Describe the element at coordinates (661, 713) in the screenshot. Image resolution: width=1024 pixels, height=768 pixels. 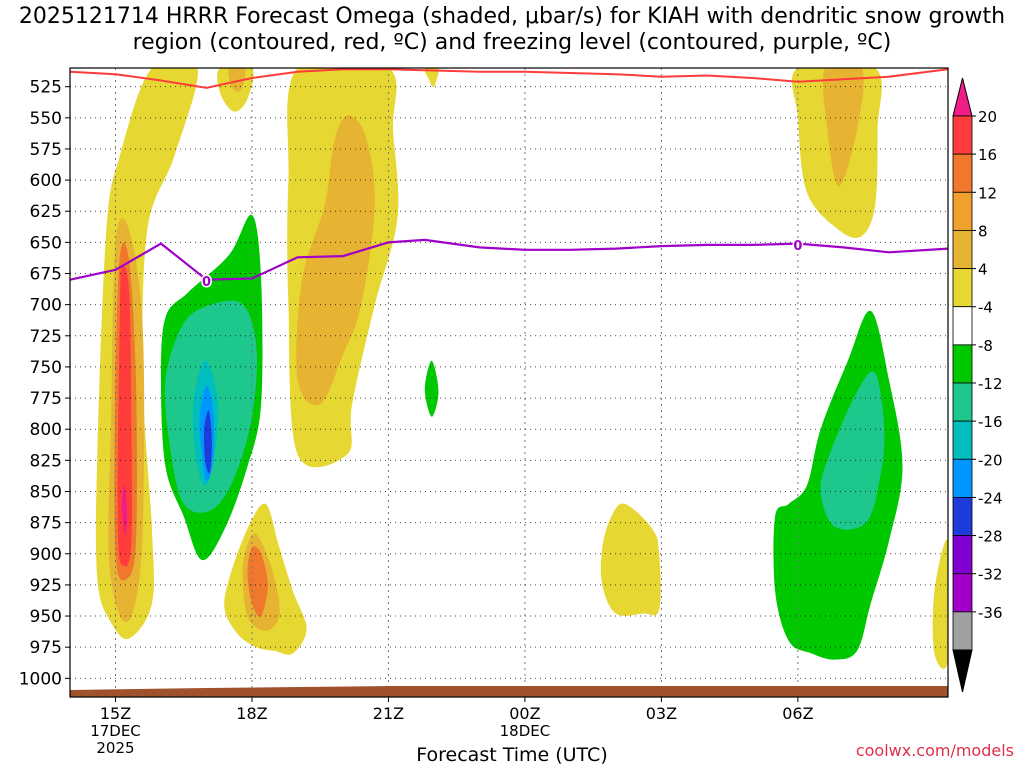
I see `x-tick-label-03Z: 03Z` at that location.